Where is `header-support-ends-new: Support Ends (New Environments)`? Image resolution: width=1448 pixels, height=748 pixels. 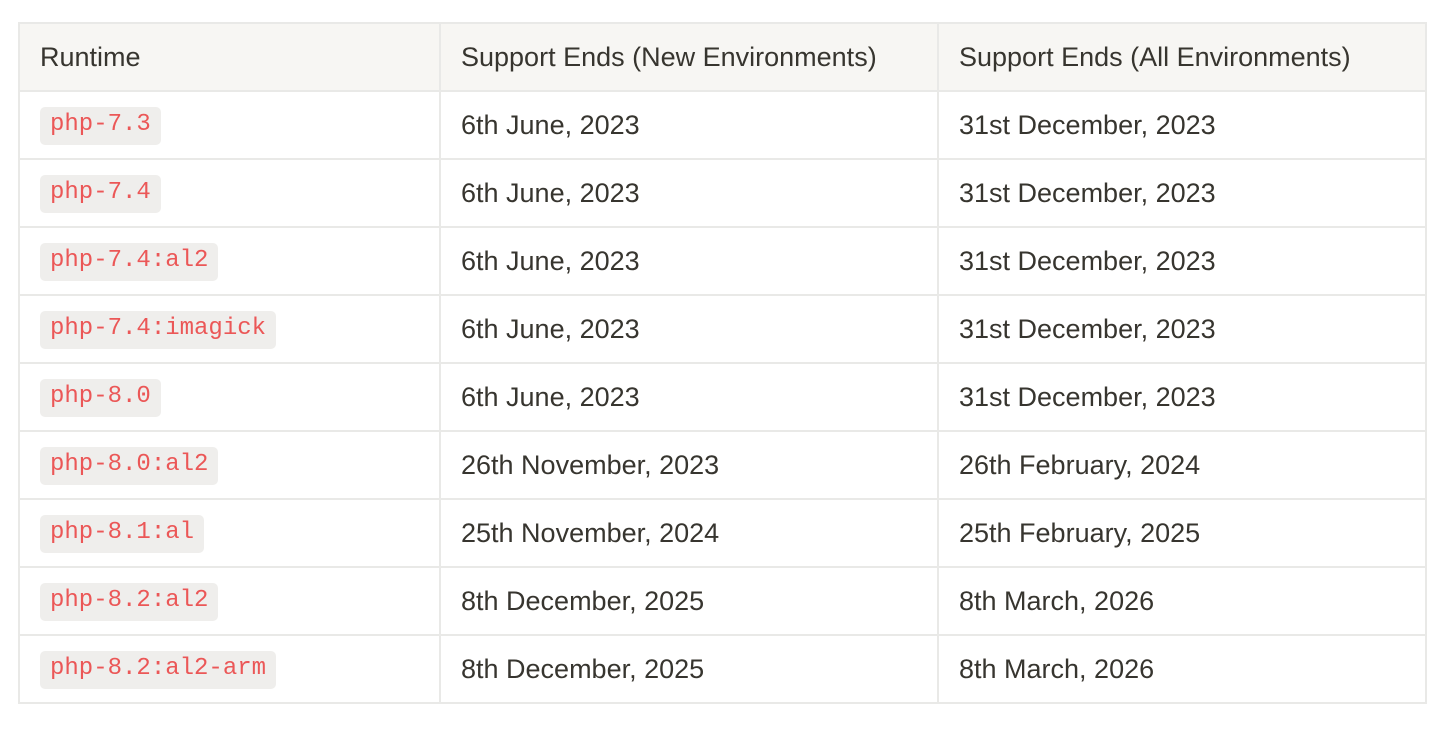 header-support-ends-new: Support Ends (New Environments) is located at coordinates (689, 57).